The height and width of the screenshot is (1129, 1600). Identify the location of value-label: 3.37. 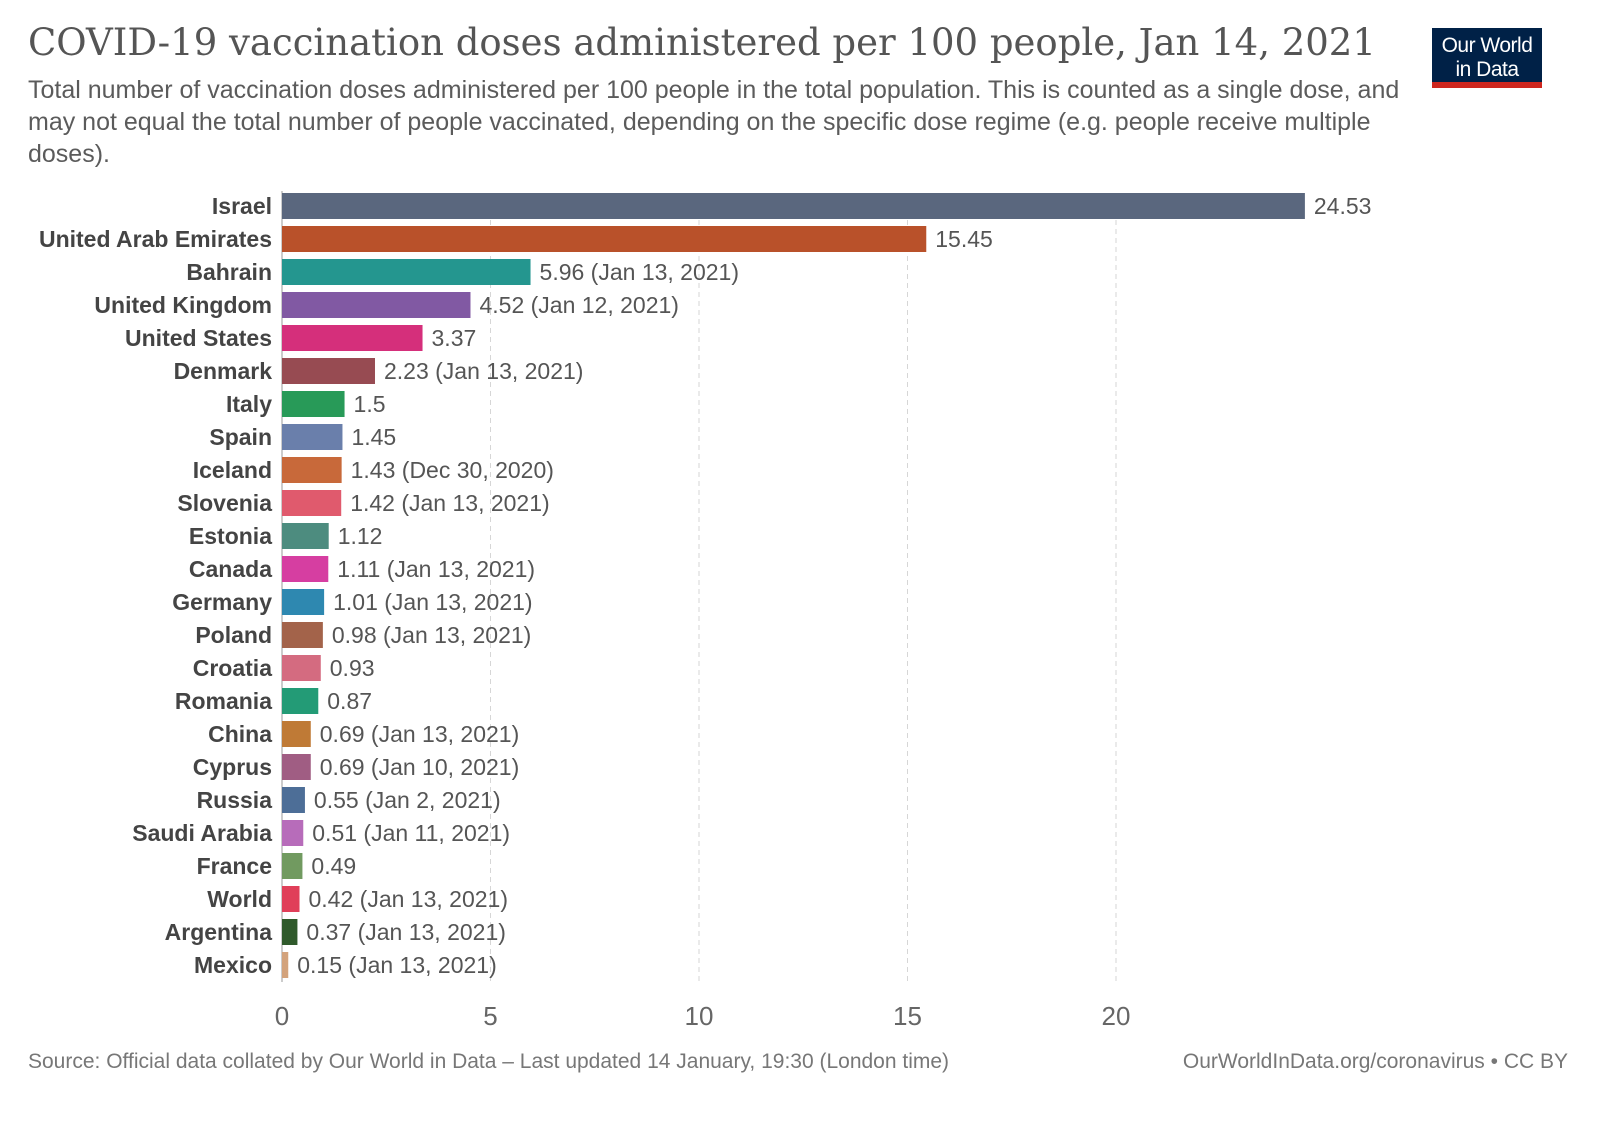
(454, 338).